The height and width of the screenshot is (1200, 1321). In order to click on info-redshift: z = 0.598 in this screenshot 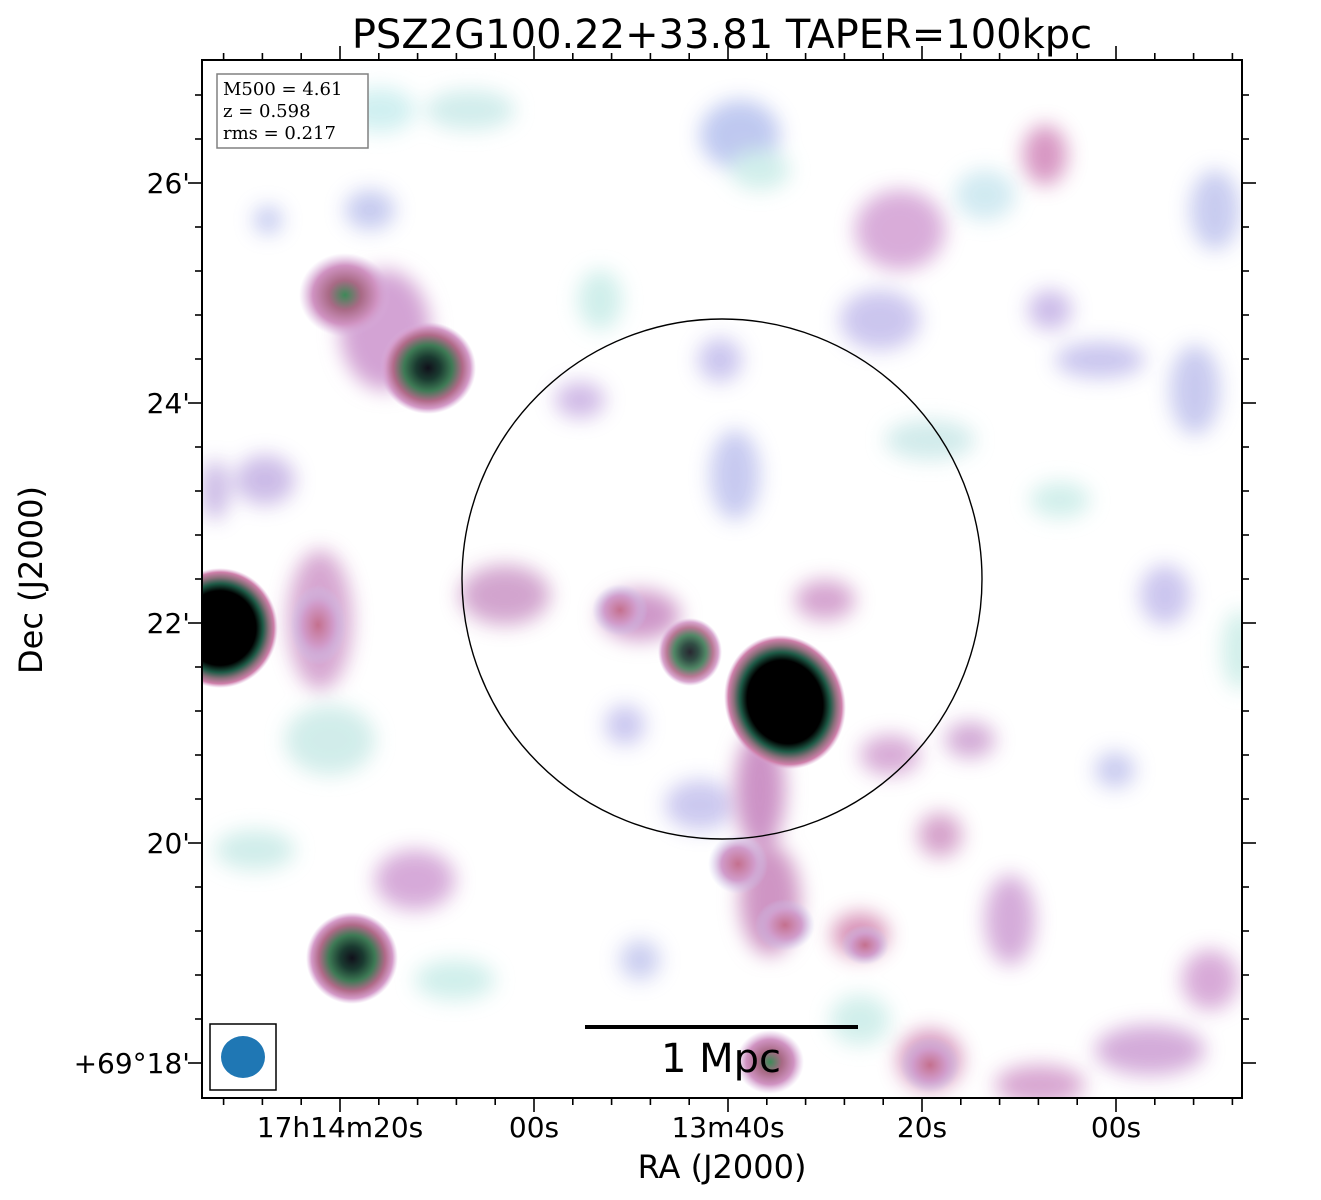, I will do `click(267, 111)`.